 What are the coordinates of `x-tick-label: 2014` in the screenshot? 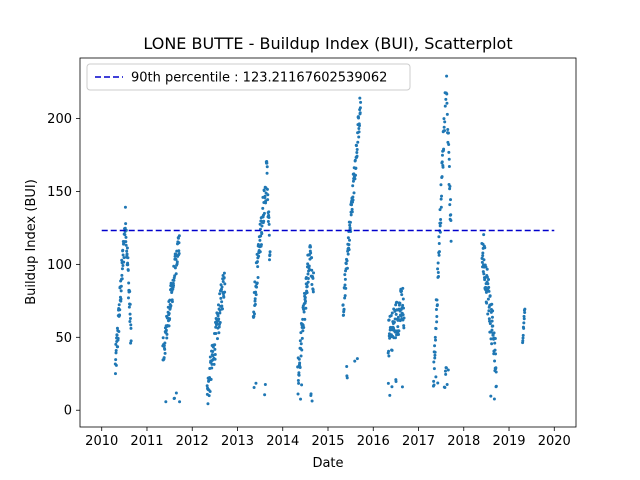 It's located at (282, 441).